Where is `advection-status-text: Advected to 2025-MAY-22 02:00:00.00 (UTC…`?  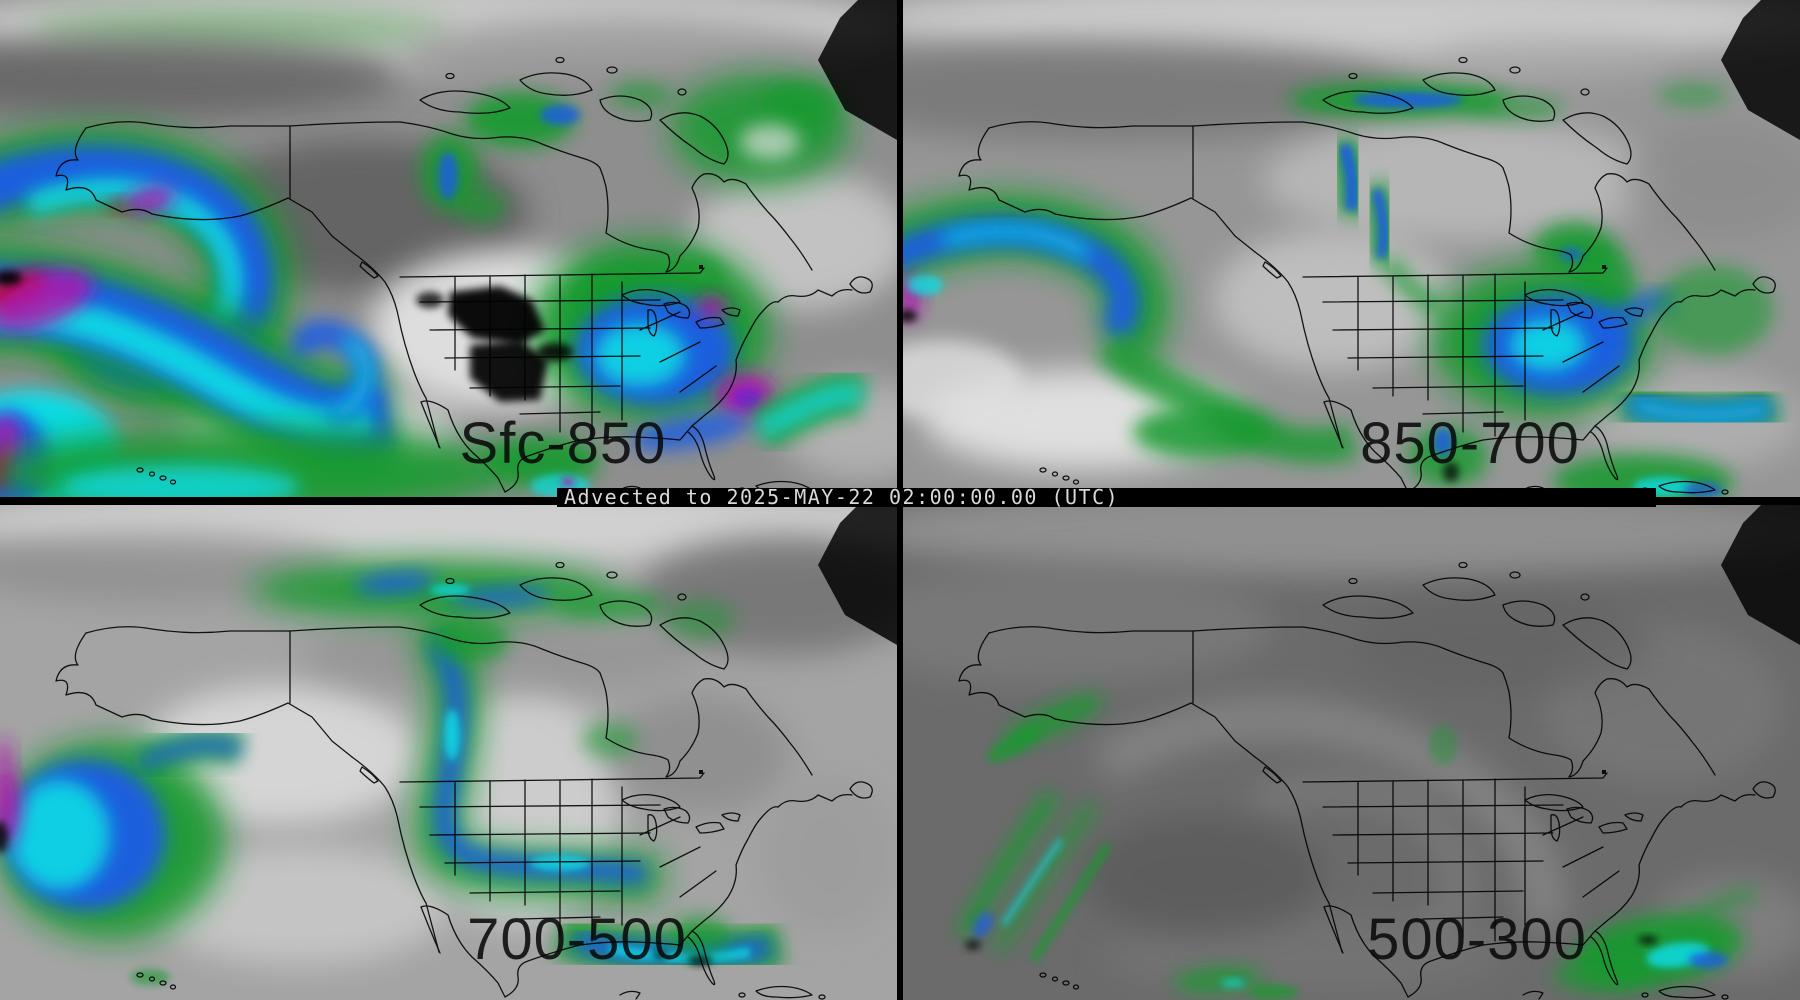 advection-status-text: Advected to 2025-MAY-22 02:00:00.00 (UTC… is located at coordinates (842, 497).